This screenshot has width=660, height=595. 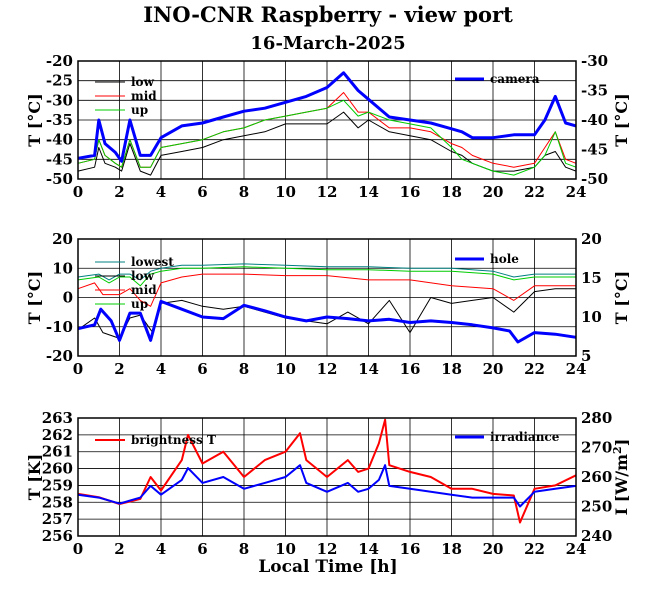 I want to click on y2-tick-label: 10, so click(x=591, y=317).